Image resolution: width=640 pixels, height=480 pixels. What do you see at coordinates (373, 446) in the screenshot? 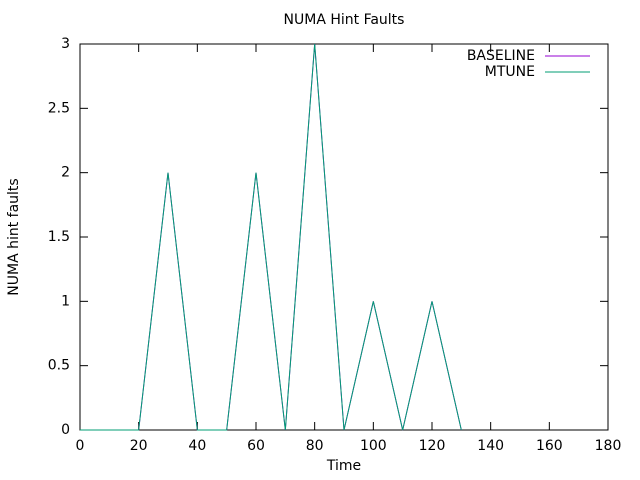
I see `x-tick-label: 100` at bounding box center [373, 446].